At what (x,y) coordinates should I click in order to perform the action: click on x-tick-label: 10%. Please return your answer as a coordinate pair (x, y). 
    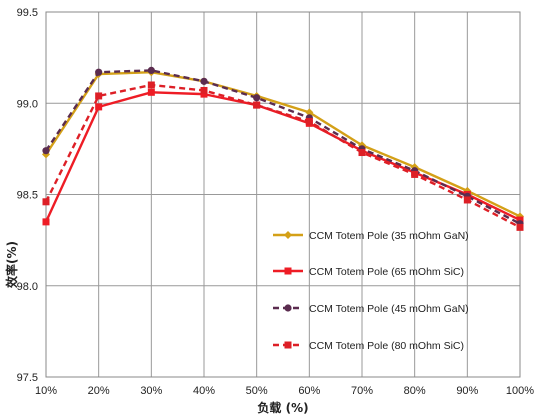
    Looking at the image, I should click on (46, 391).